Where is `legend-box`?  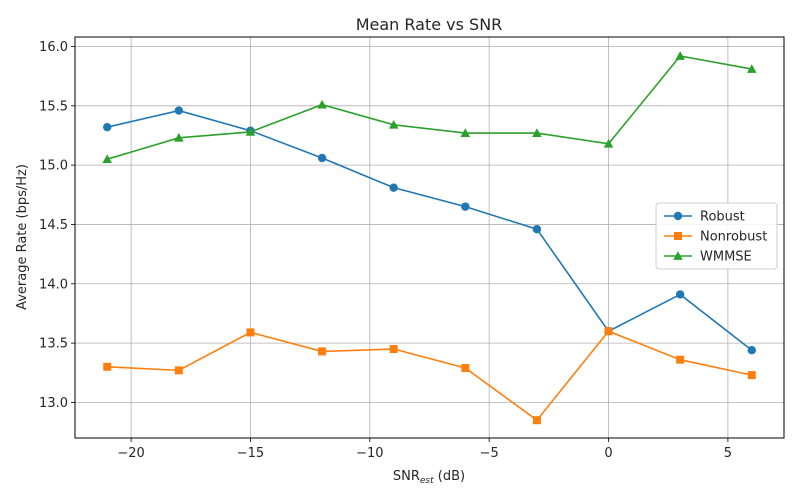 legend-box is located at coordinates (716, 236).